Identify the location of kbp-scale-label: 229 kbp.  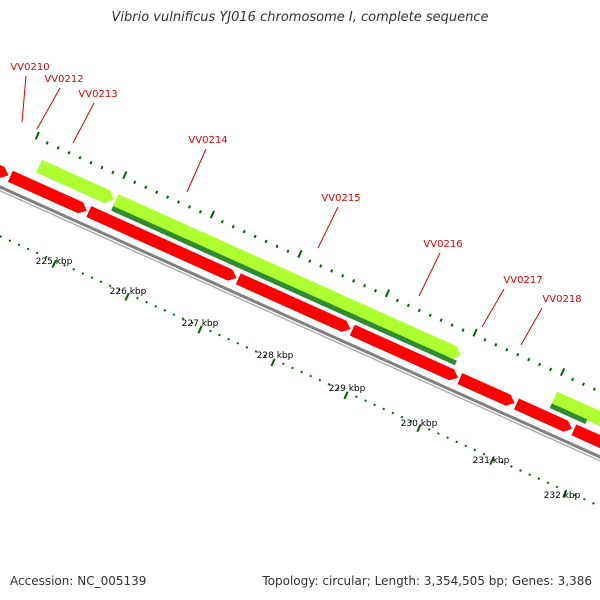
(347, 389).